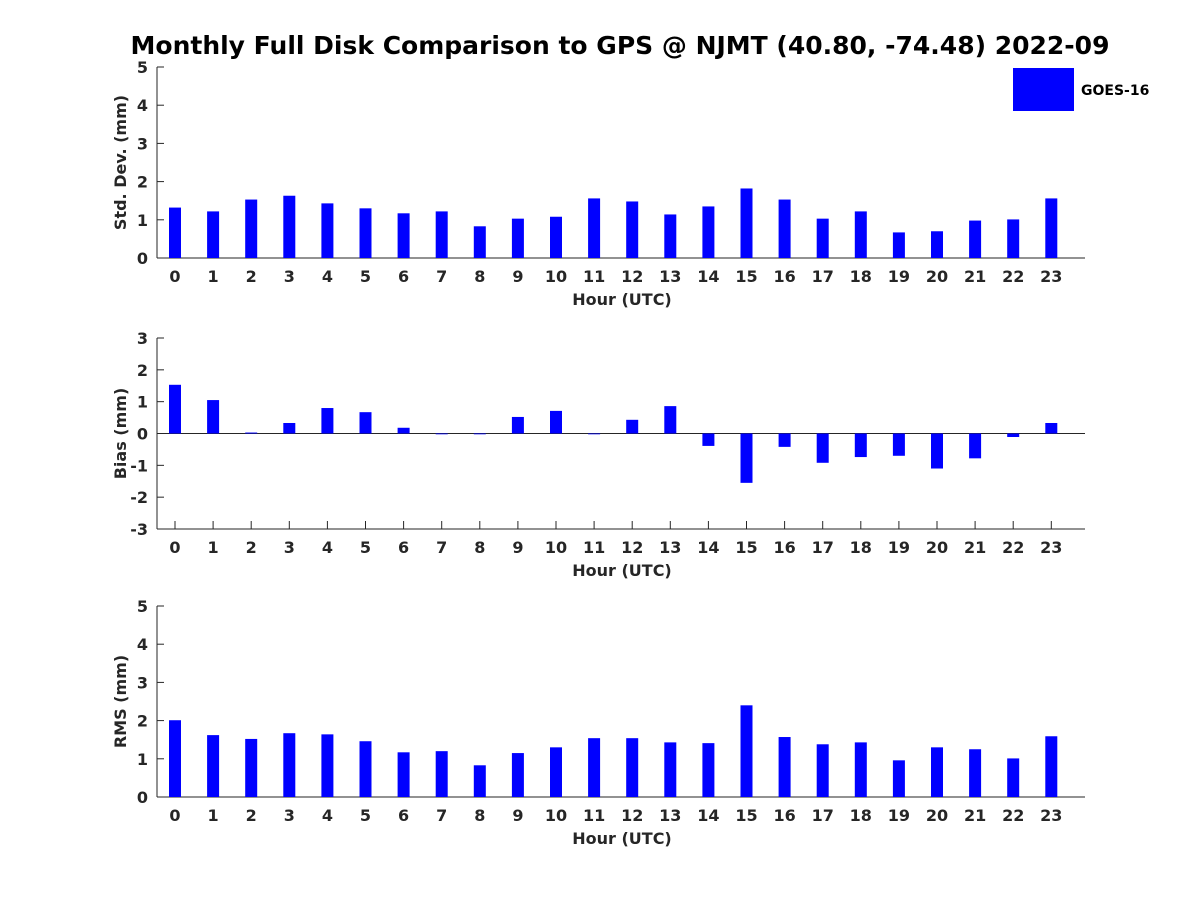 The height and width of the screenshot is (900, 1200). Describe the element at coordinates (1115, 91) in the screenshot. I see `legend-label-goes-16: GOES-16` at that location.